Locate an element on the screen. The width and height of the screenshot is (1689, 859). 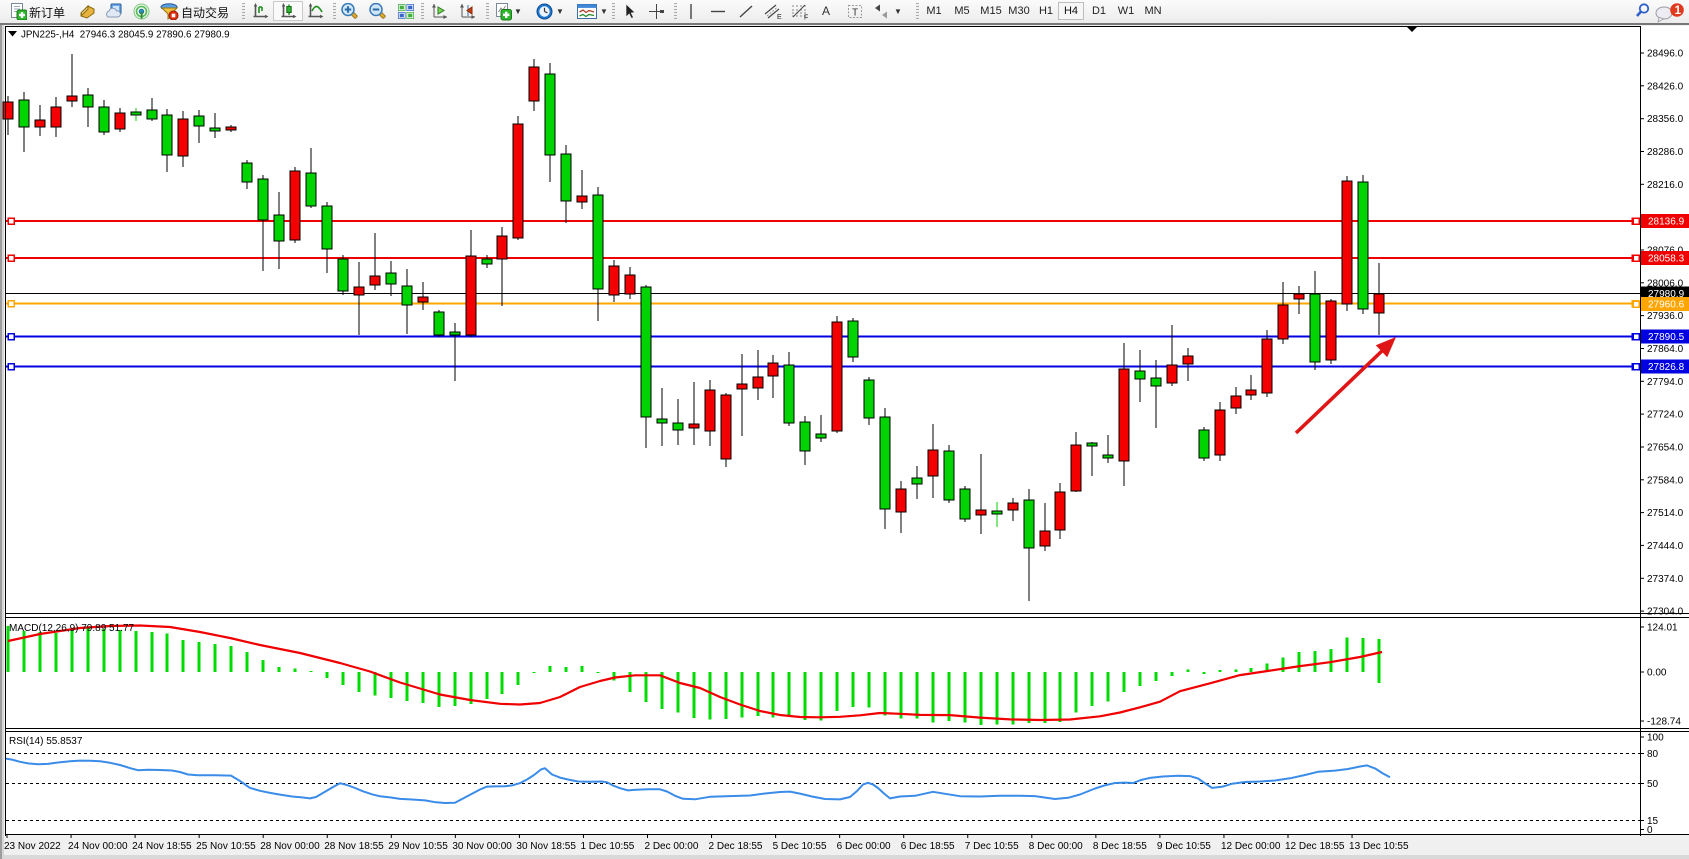
svg-text: 15 is located at coordinates (1653, 821).